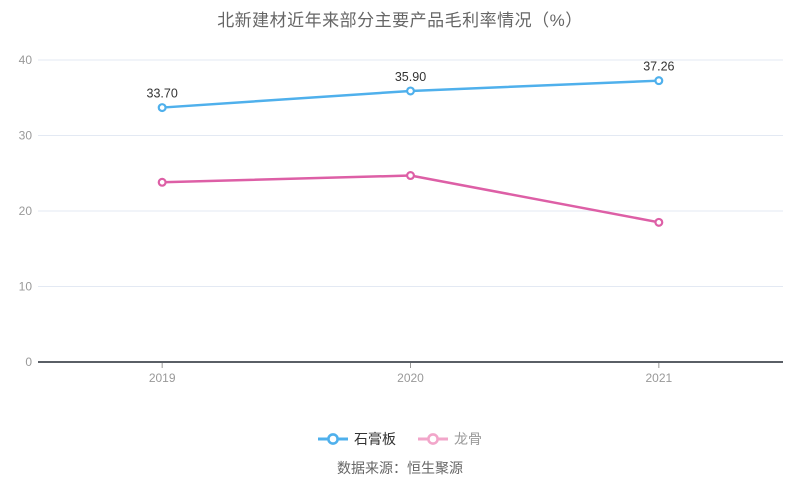  I want to click on chart-title: 北新建材近年来部分主要产品毛利率情况（%）, so click(400, 20).